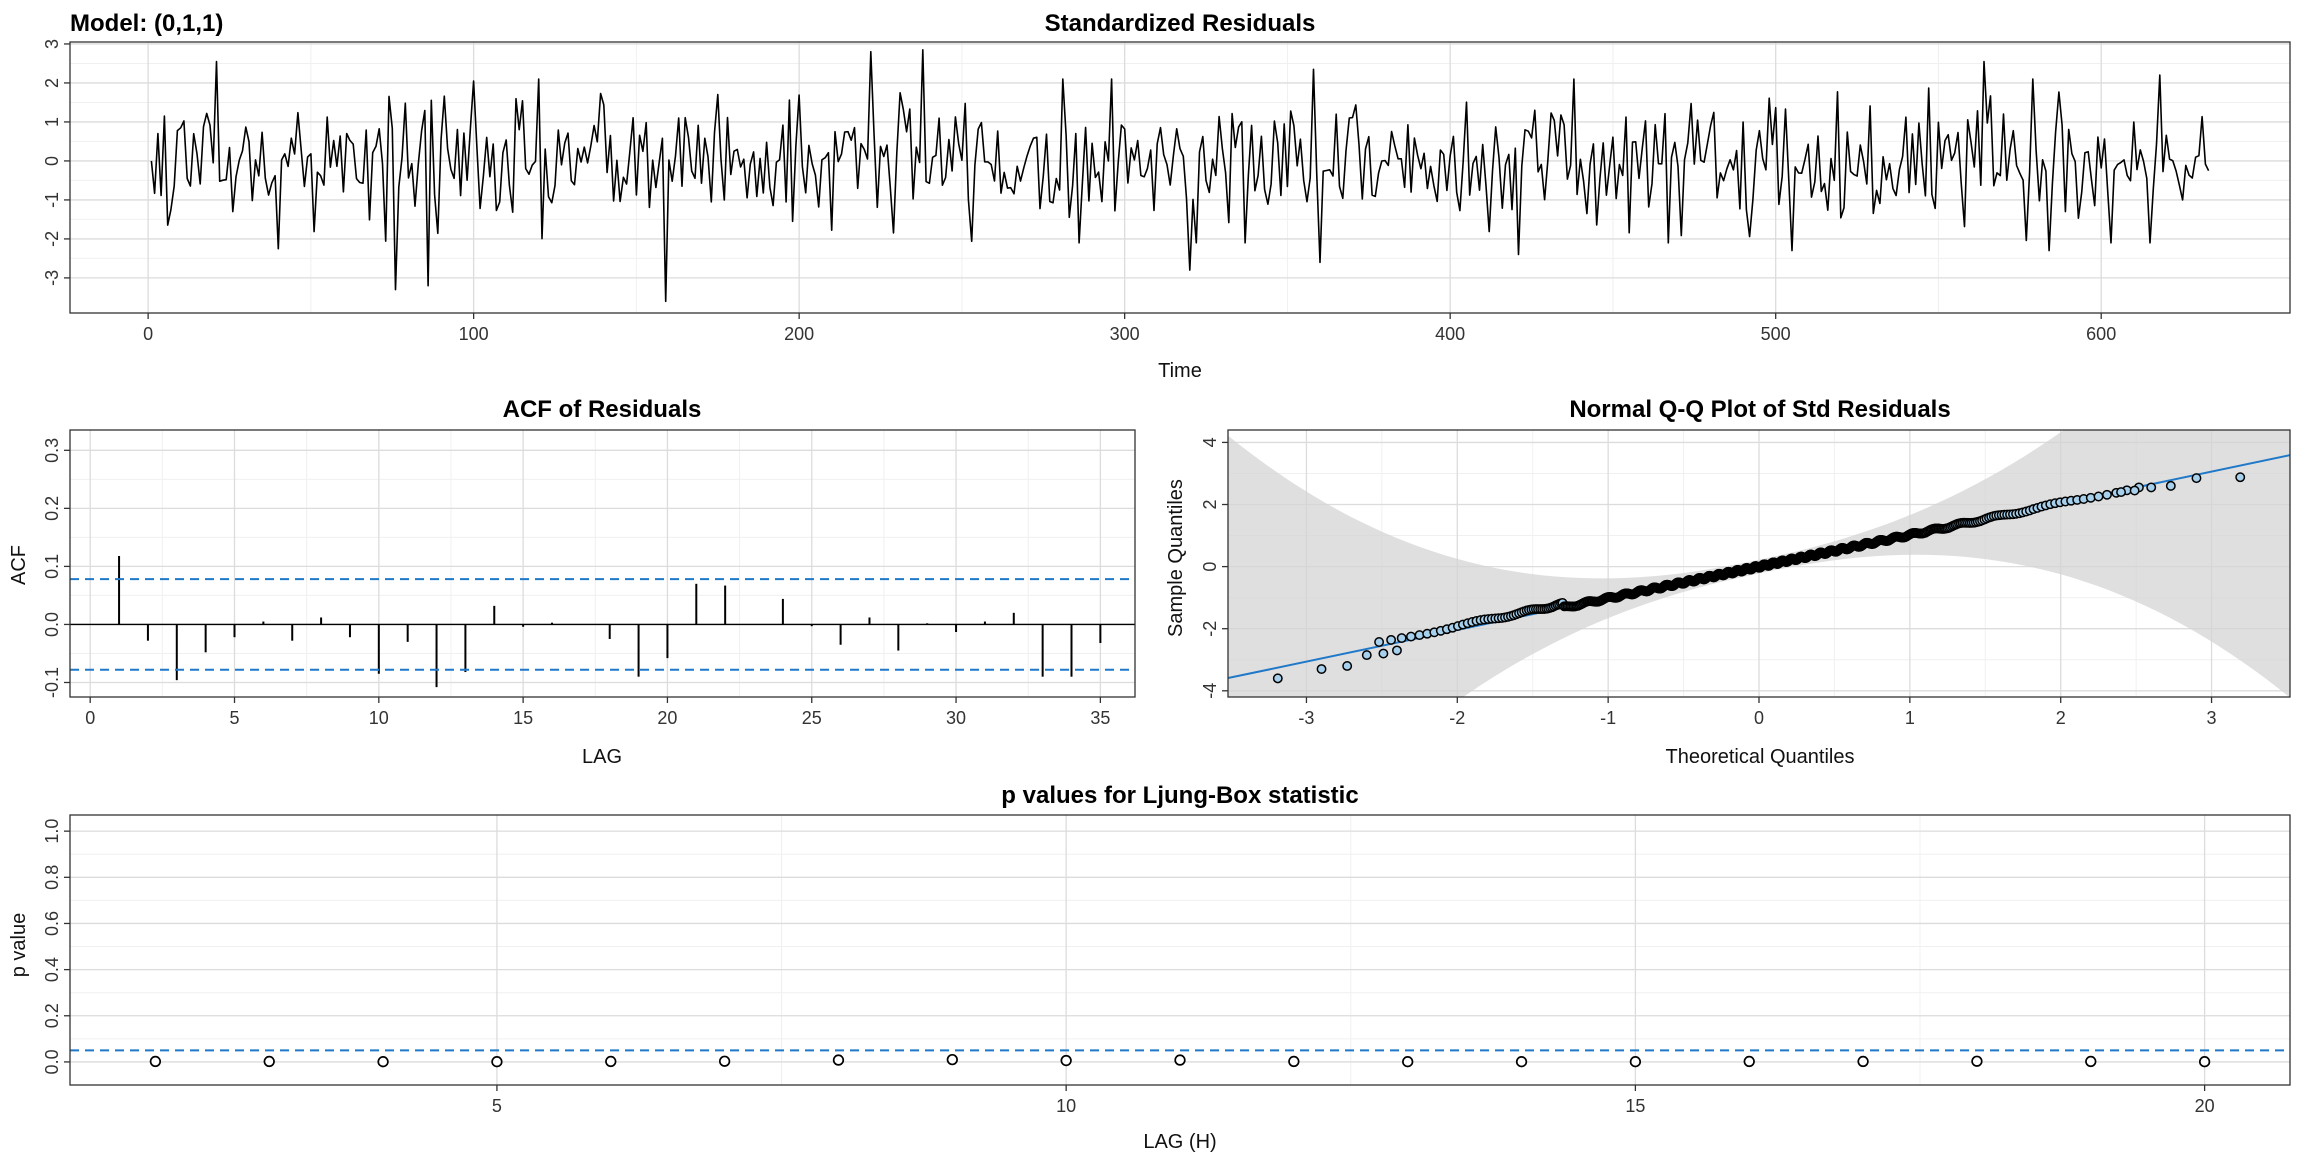 This screenshot has width=2304, height=1152. I want to click on x-tick-label: 100, so click(474, 334).